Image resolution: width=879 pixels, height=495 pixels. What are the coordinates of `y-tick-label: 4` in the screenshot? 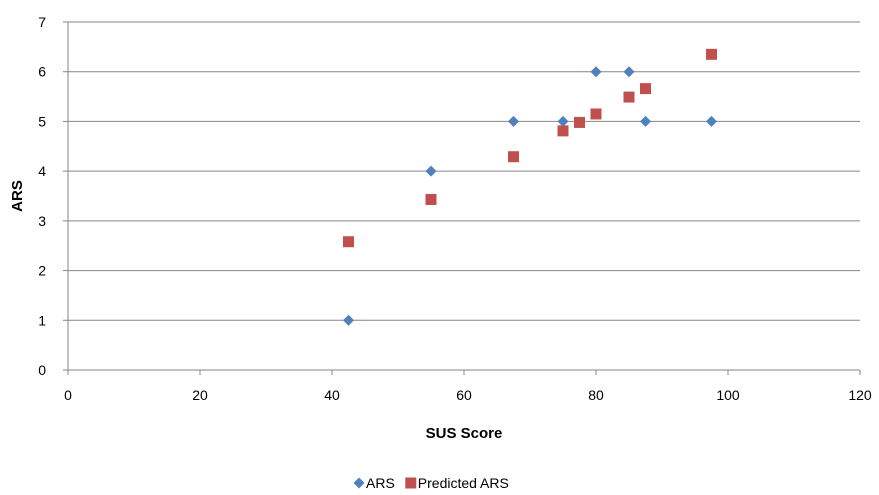 It's located at (42, 171).